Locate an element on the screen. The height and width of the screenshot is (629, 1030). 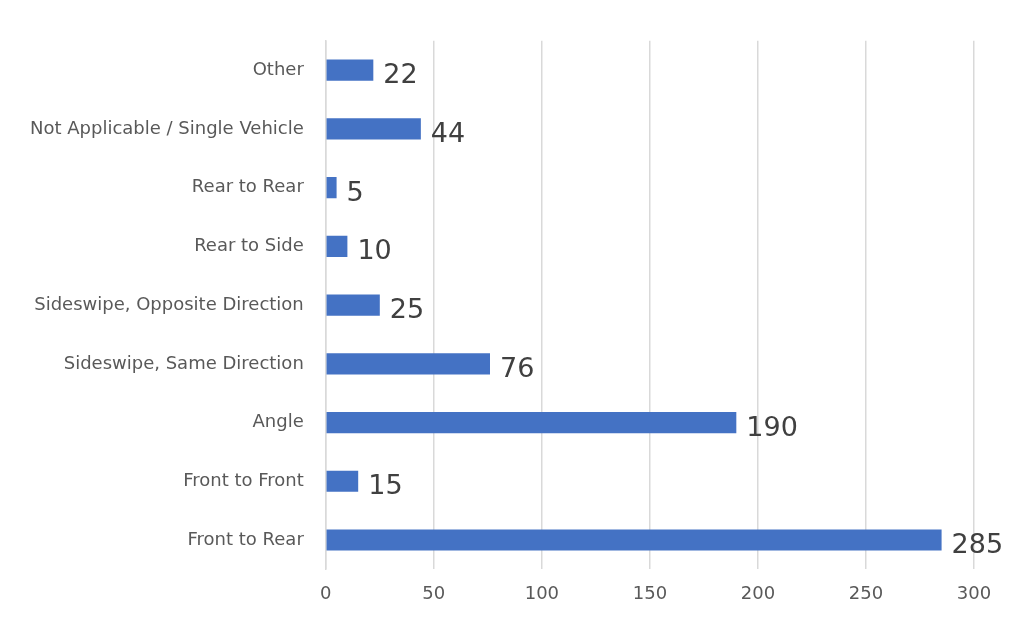
x-tick-label: 250 is located at coordinates (866, 592).